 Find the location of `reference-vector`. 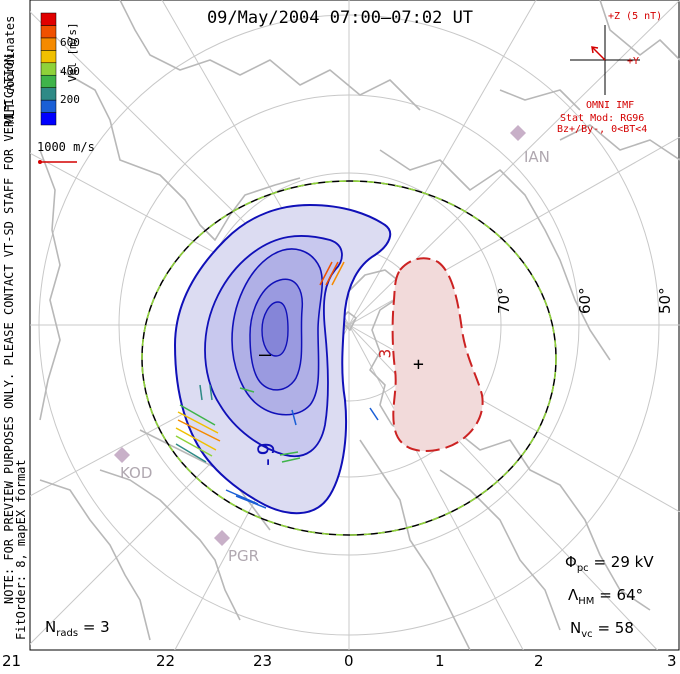

reference-vector is located at coordinates (57, 162).